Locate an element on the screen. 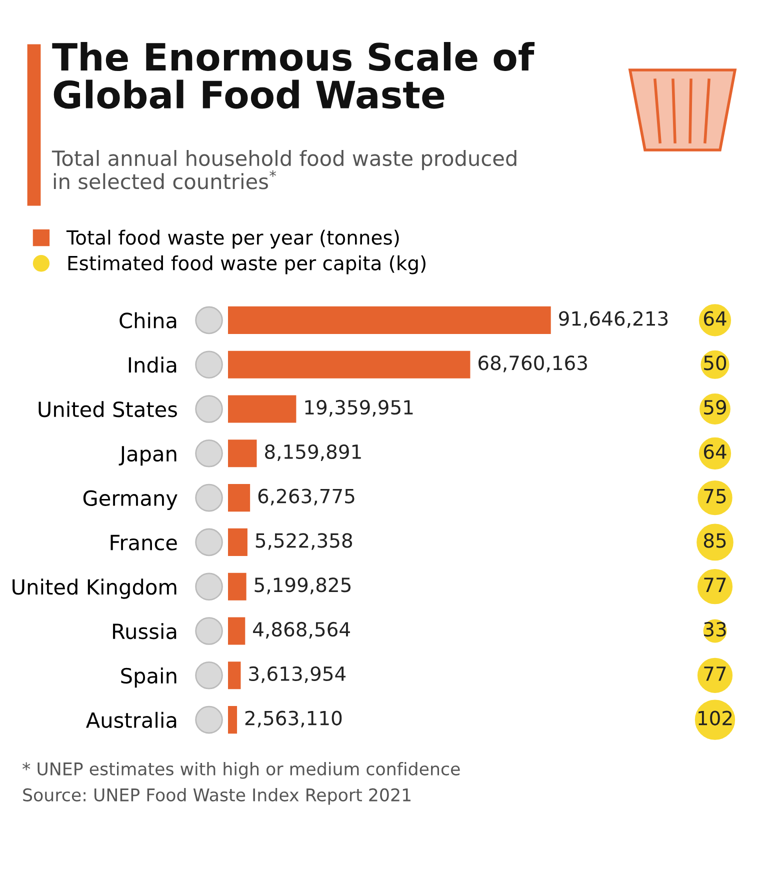  y-tick-label: United Kingdom is located at coordinates (94, 588).